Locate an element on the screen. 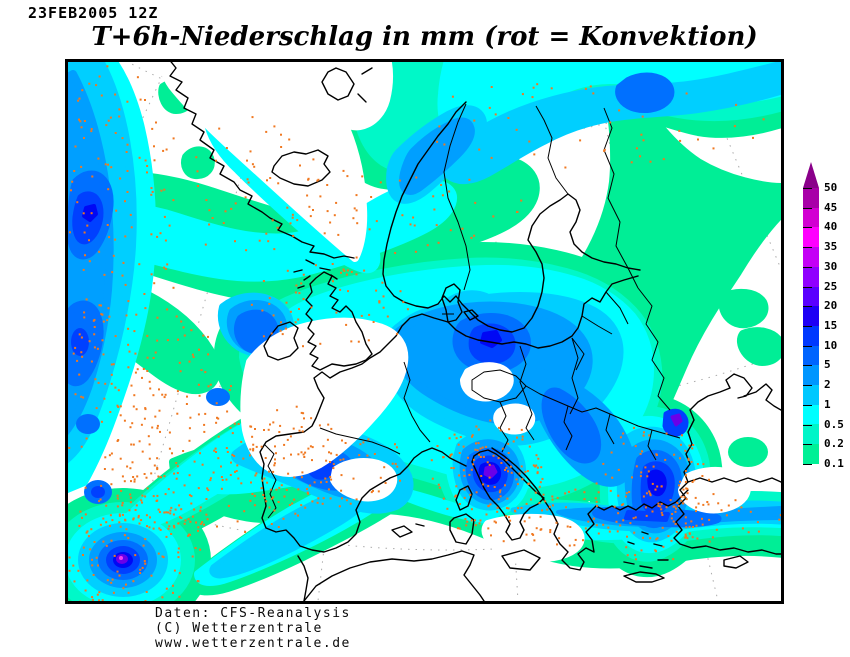  legend-value-label: 0.2 is located at coordinates (834, 444).